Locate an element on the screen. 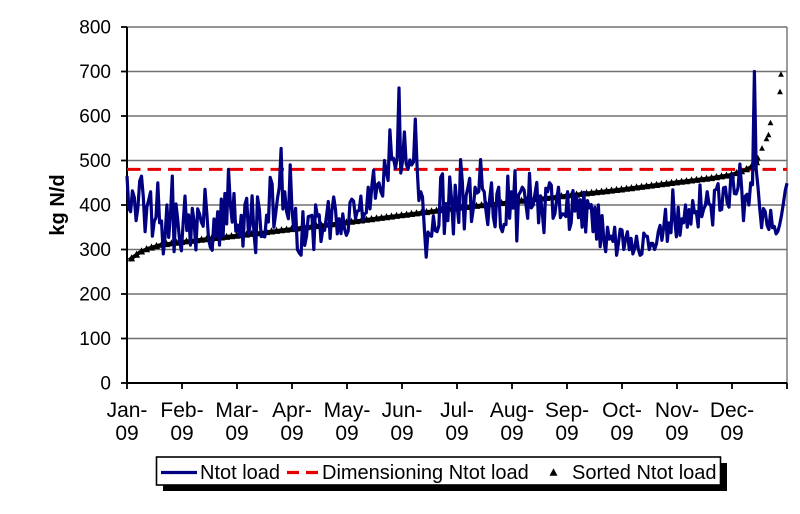 This screenshot has height=514, width=800. svg-text: kg N/d is located at coordinates (58, 204).